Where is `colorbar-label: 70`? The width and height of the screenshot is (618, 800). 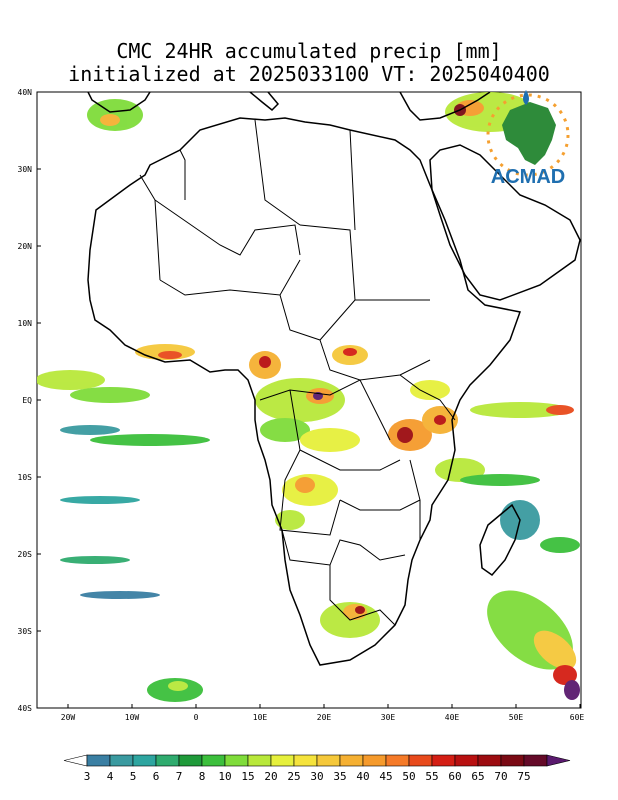
colorbar-label: 70 is located at coordinates (500, 776).